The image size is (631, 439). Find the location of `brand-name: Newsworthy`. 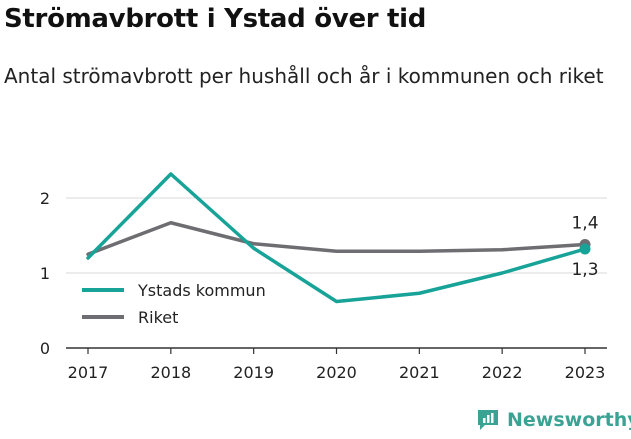

brand-name: Newsworthy is located at coordinates (569, 420).